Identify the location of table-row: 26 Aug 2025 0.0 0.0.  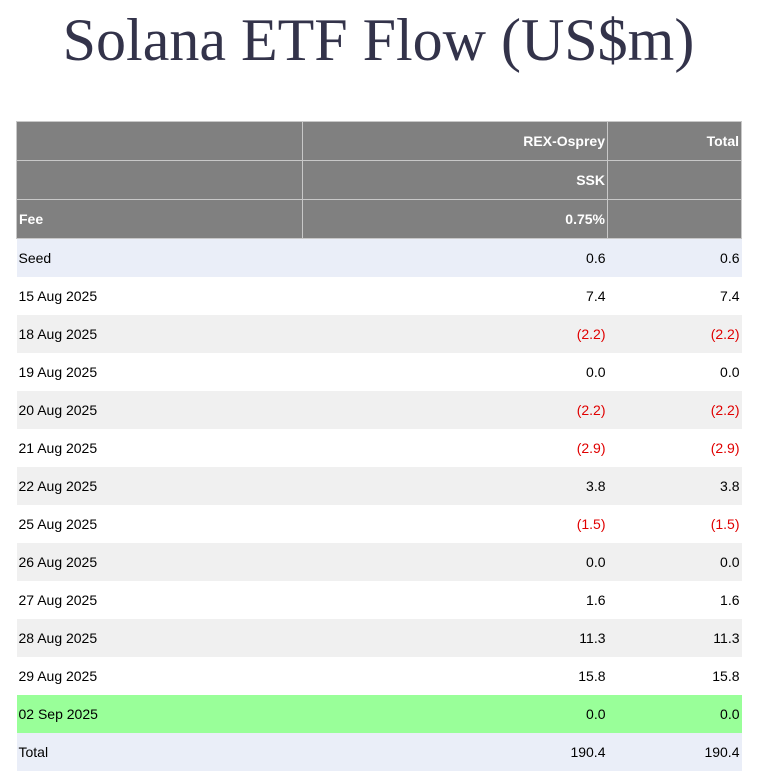
(379, 562).